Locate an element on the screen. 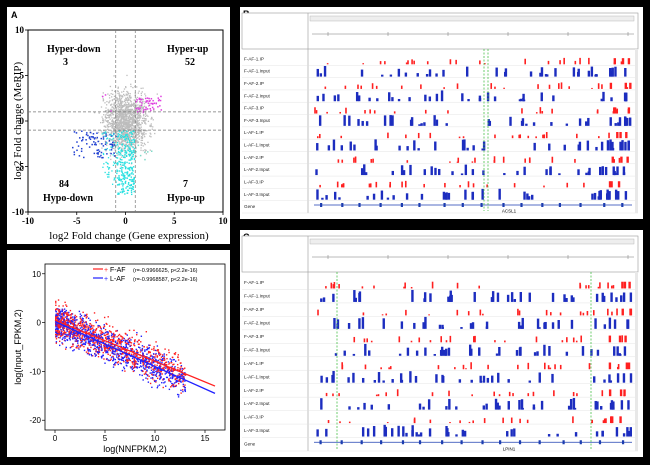 This screenshot has width=650, height=465. gene-exon is located at coordinates (419, 205).